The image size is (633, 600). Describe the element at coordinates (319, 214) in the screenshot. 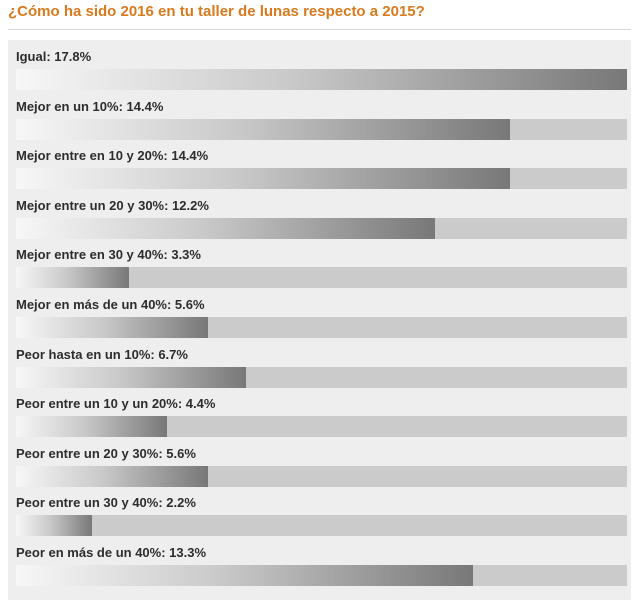

I see `poll-option-row: Mejor entre un 20 y 30%: 12.2%` at that location.